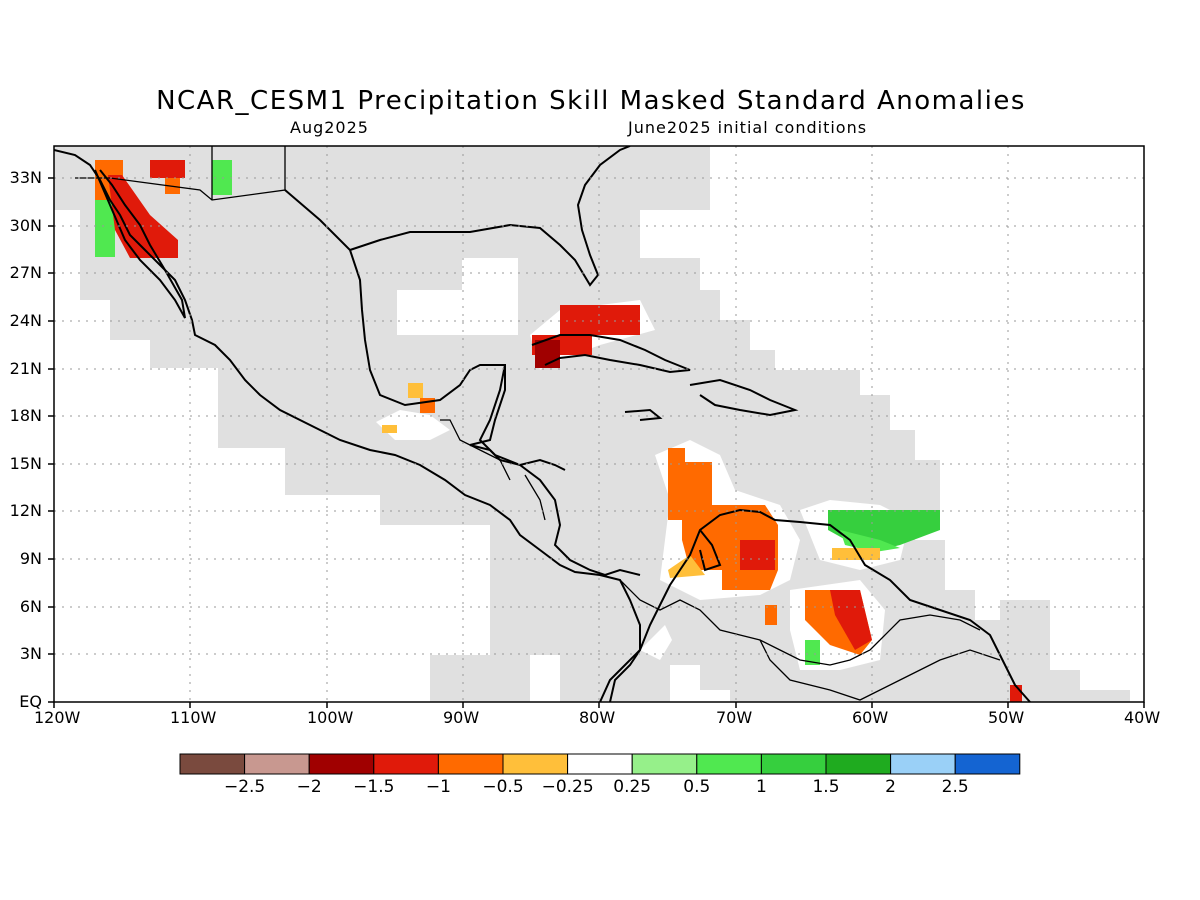  I want to click on colorbar-label: 0.5, so click(697, 787).